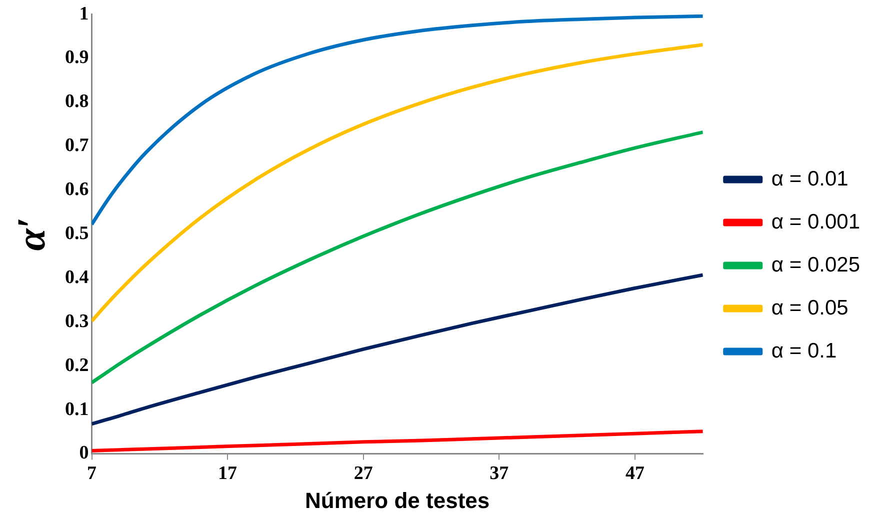 Image resolution: width=880 pixels, height=523 pixels. What do you see at coordinates (77, 277) in the screenshot?
I see `y-tick-label: 0.4` at bounding box center [77, 277].